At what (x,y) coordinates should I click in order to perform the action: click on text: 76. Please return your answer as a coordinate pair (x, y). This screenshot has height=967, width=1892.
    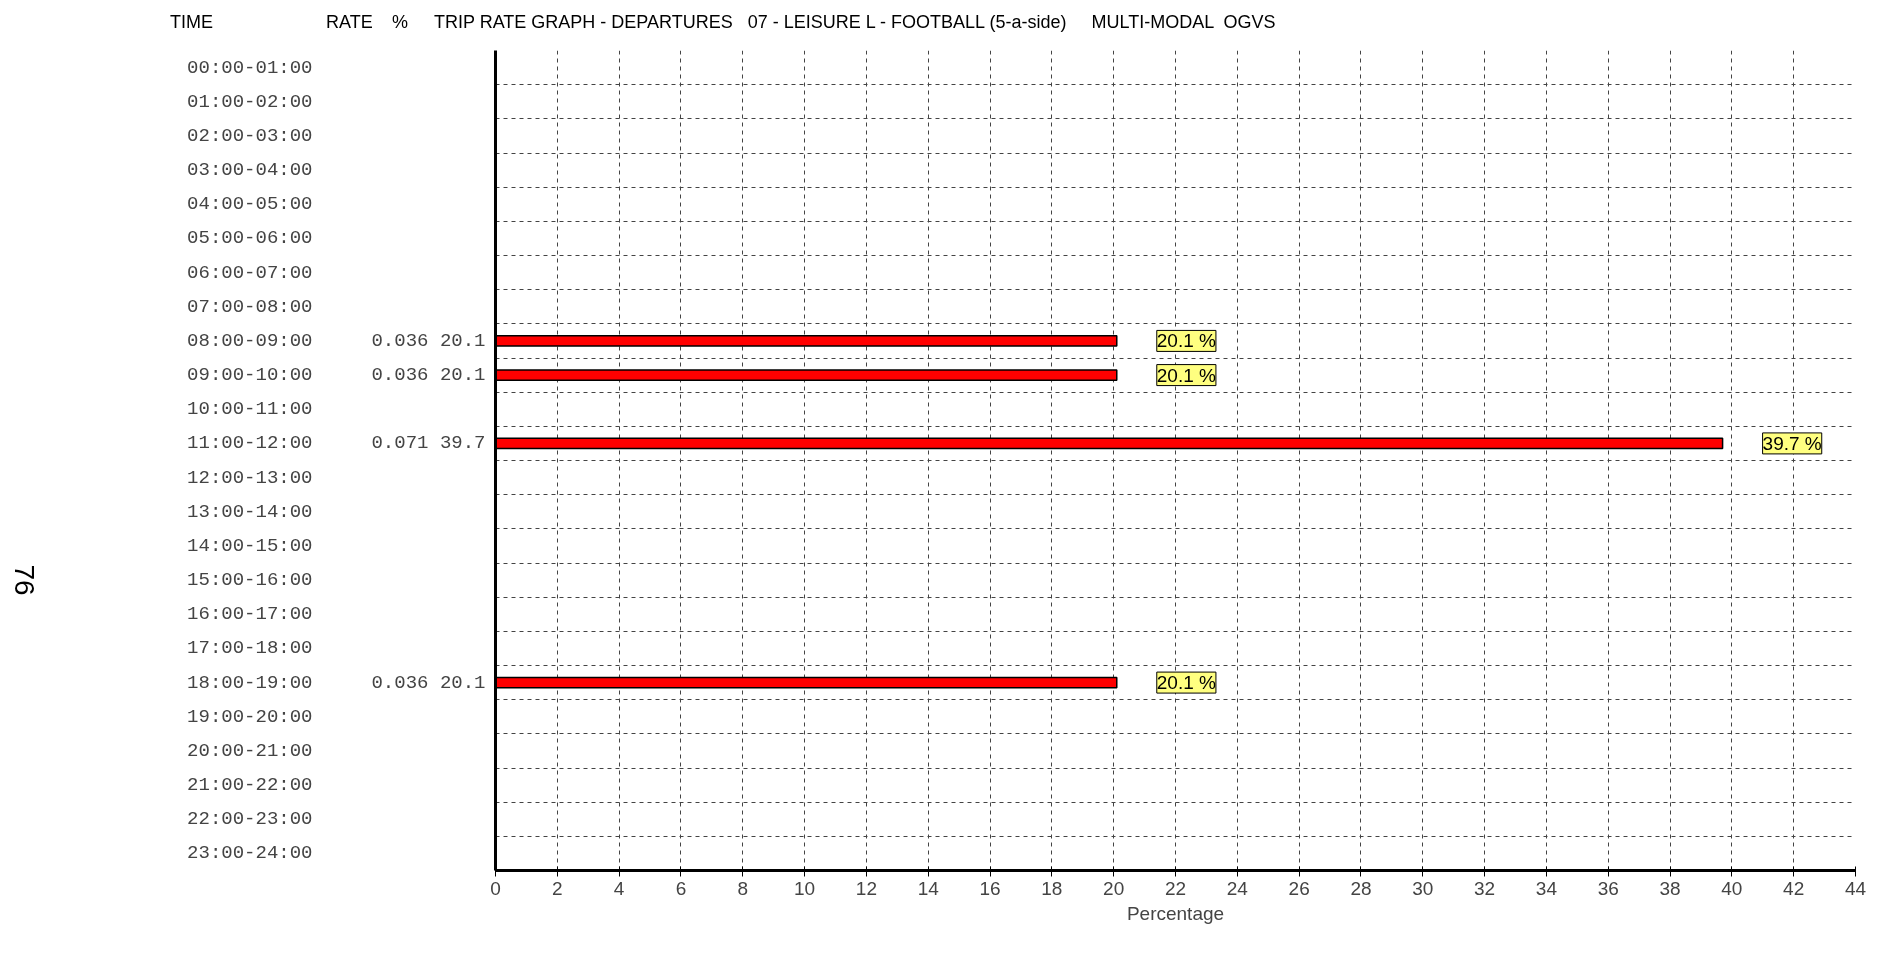
    Looking at the image, I should click on (24, 580).